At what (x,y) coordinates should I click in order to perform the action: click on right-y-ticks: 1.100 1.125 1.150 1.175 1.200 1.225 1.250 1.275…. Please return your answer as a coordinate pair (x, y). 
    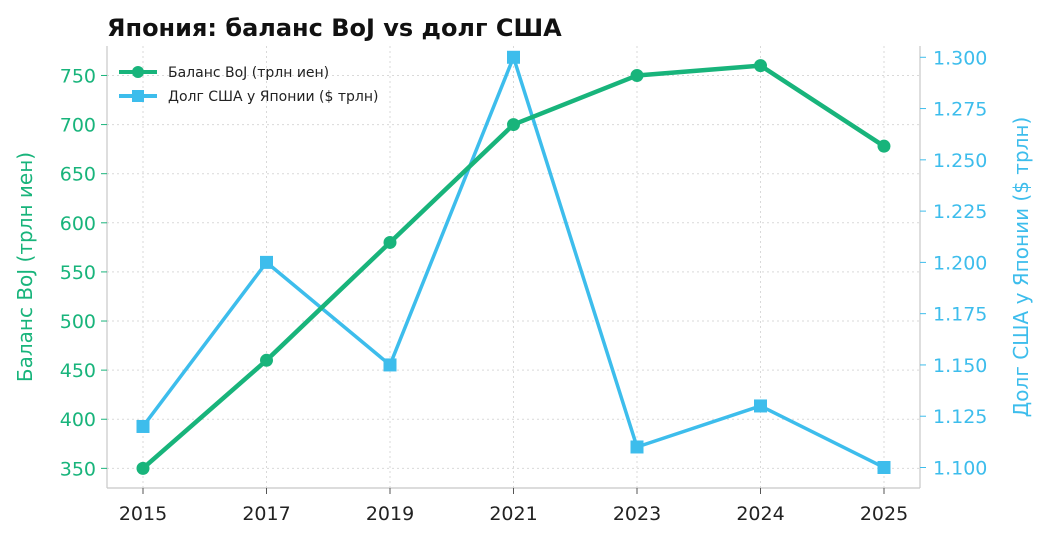
    Looking at the image, I should click on (953, 263).